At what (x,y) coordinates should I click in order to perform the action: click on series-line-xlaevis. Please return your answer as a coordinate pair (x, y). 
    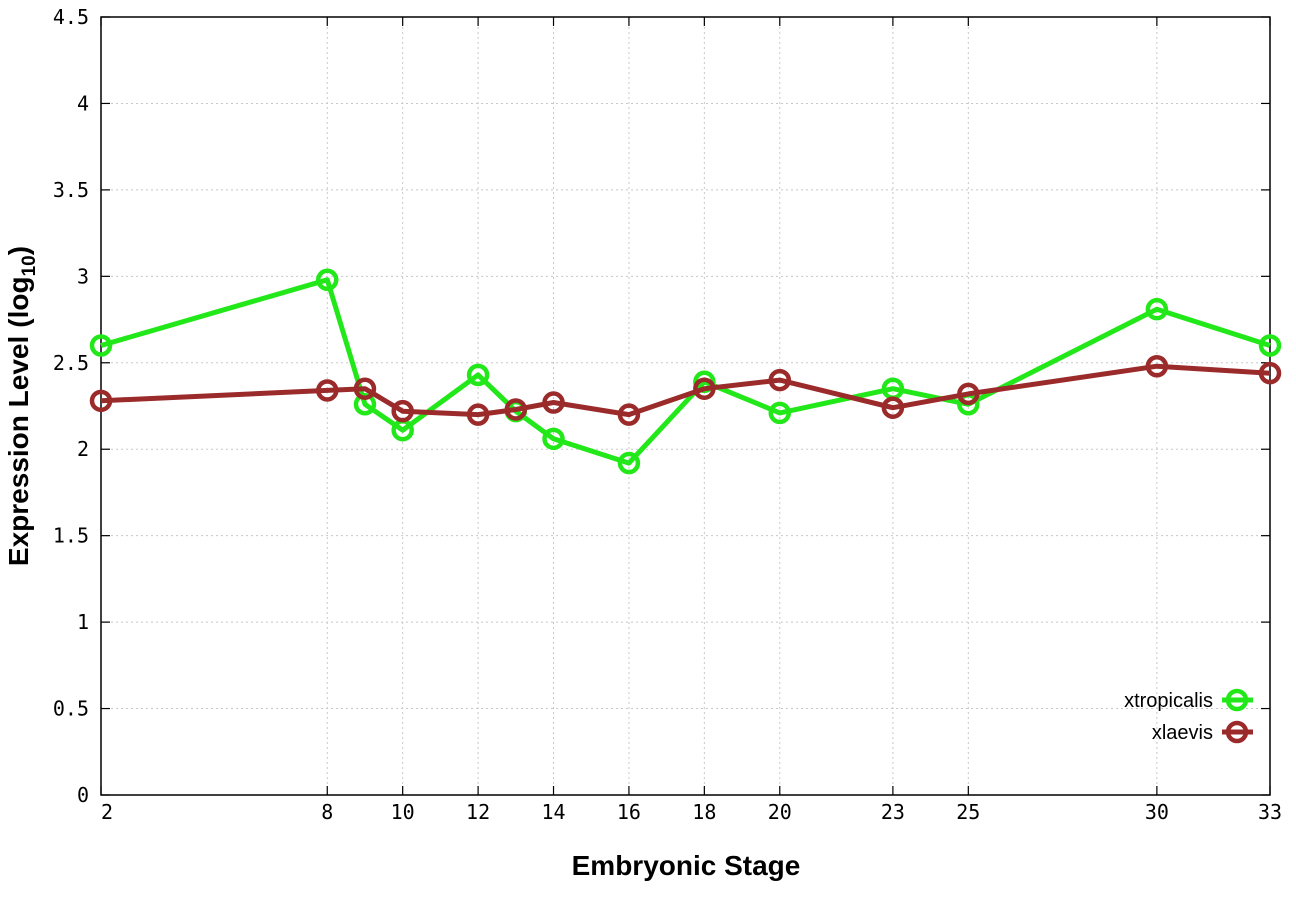
    Looking at the image, I should click on (685, 390).